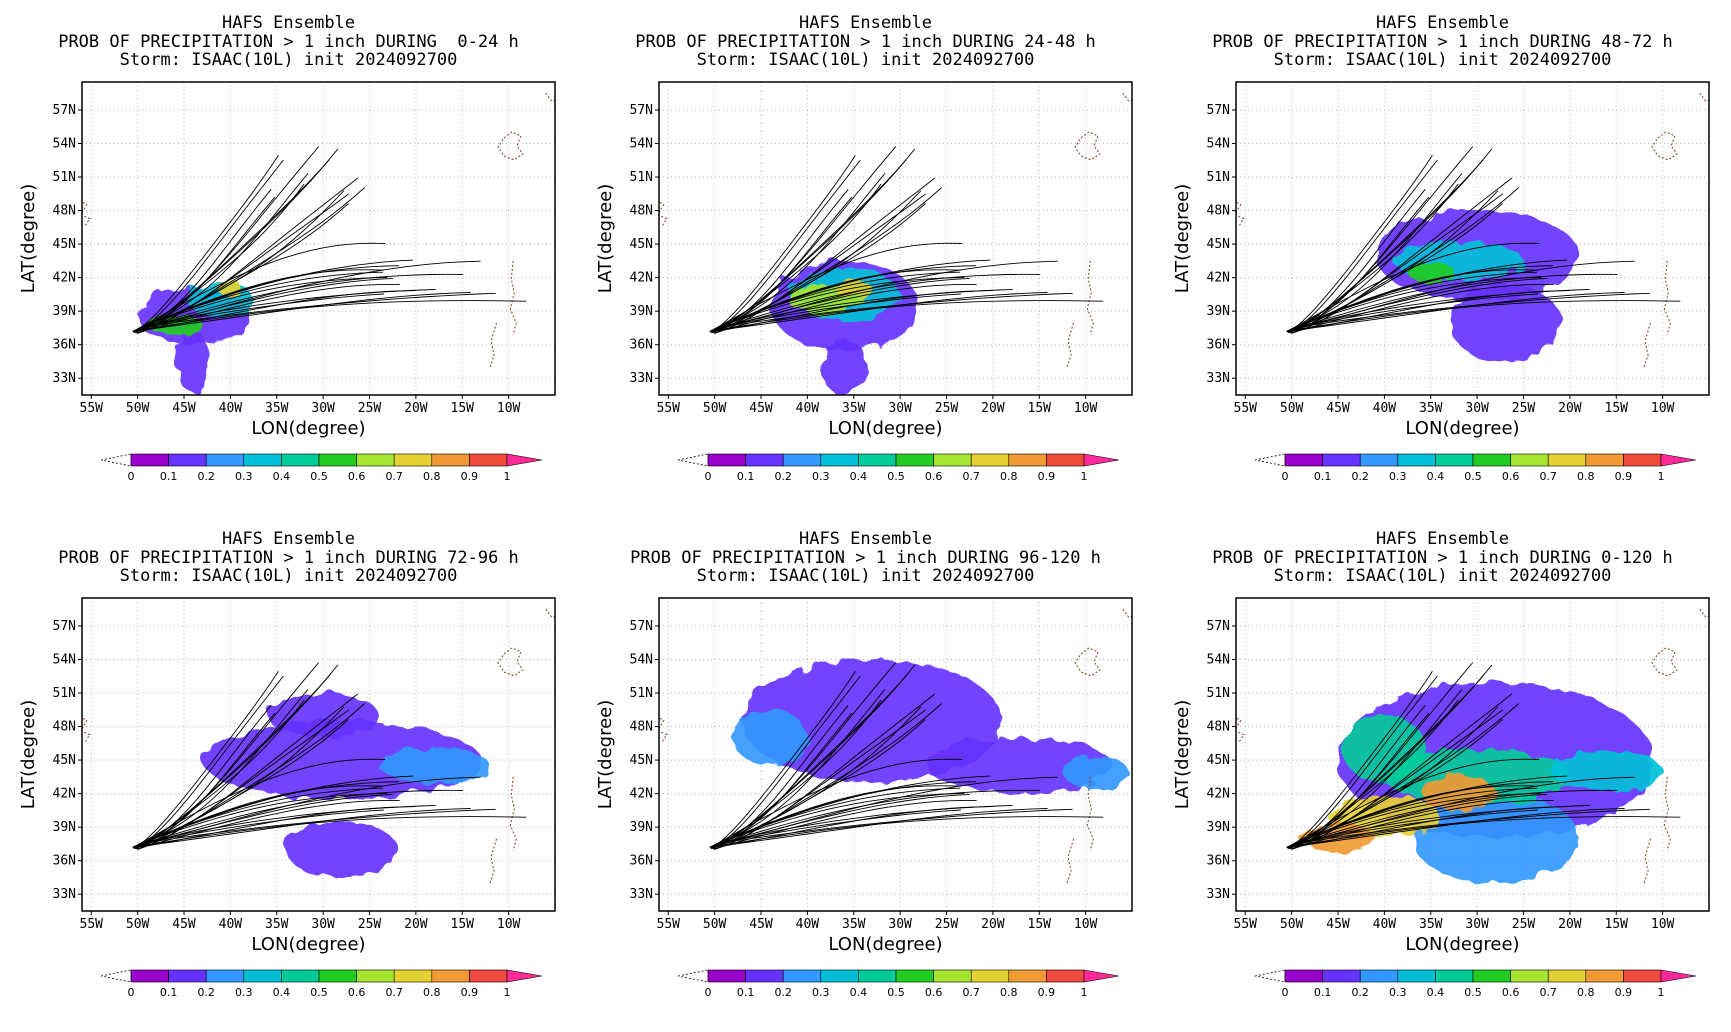 This screenshot has height=1032, width=1731. What do you see at coordinates (1624, 476) in the screenshot?
I see `colorbar-tick-label: 0.9` at bounding box center [1624, 476].